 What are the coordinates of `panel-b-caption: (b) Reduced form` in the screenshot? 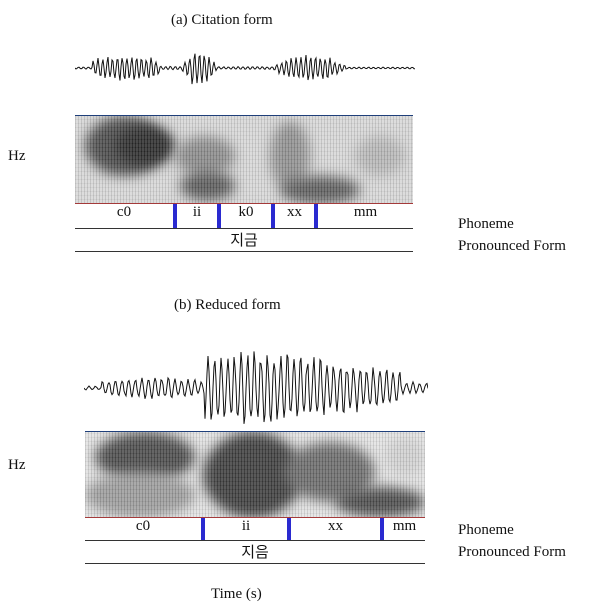 It's located at (227, 305).